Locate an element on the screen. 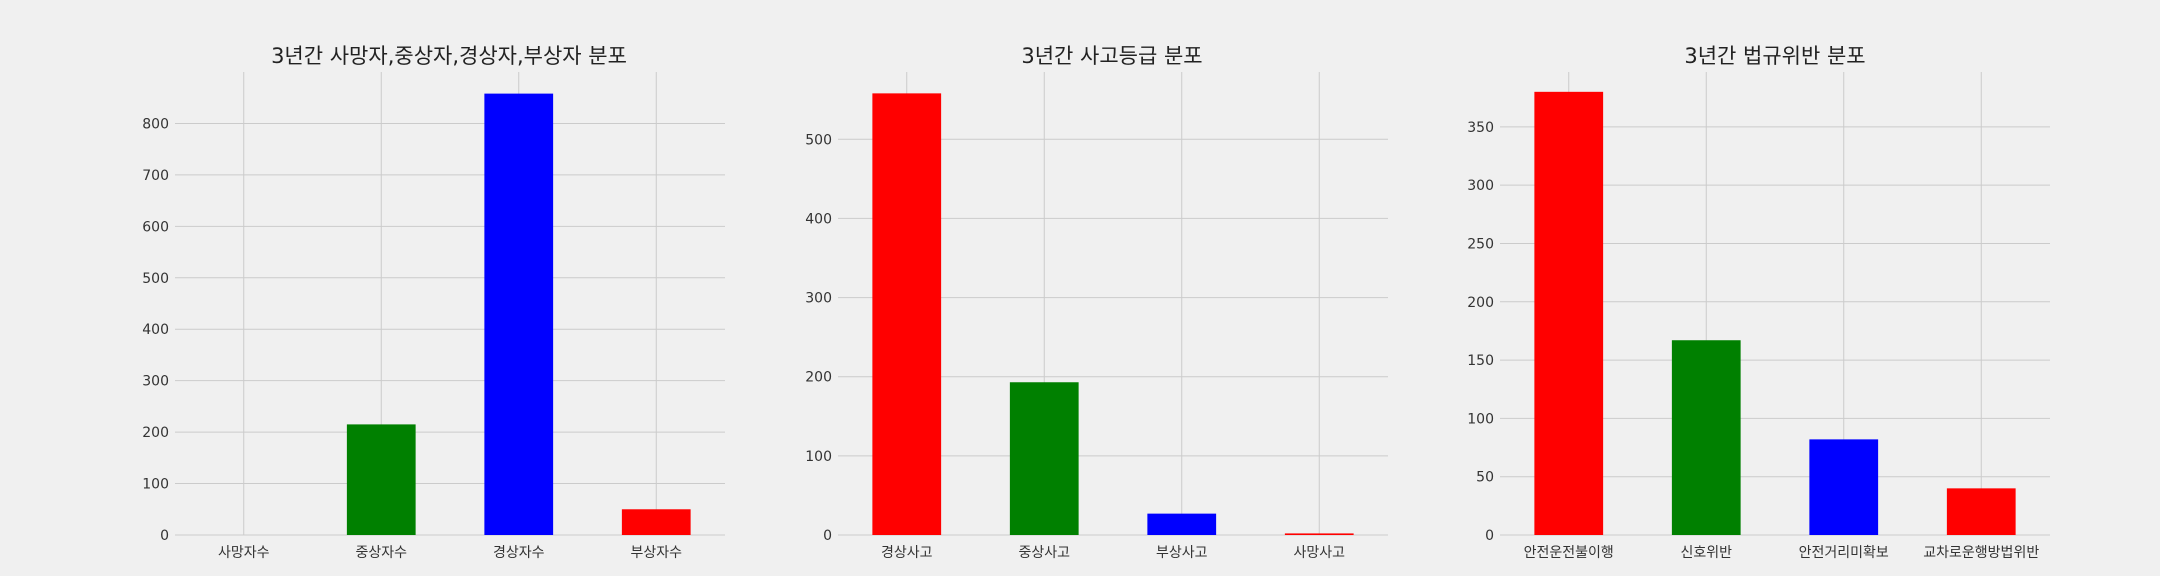 Image resolution: width=2160 pixels, height=576 pixels. y-tick-label: 250 is located at coordinates (1480, 244).